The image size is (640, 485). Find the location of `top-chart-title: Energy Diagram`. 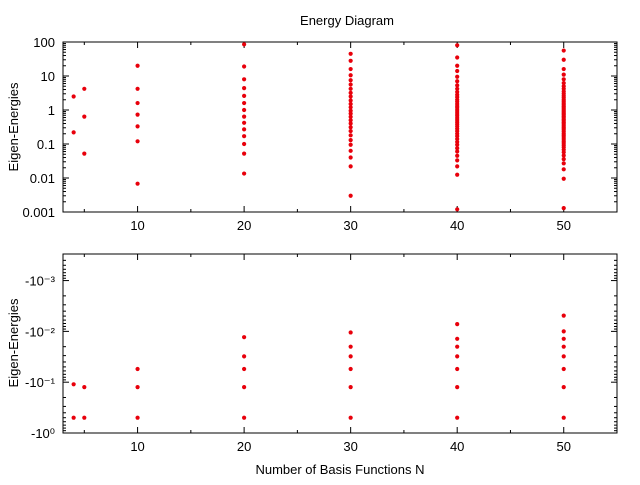

top-chart-title: Energy Diagram is located at coordinates (347, 20).